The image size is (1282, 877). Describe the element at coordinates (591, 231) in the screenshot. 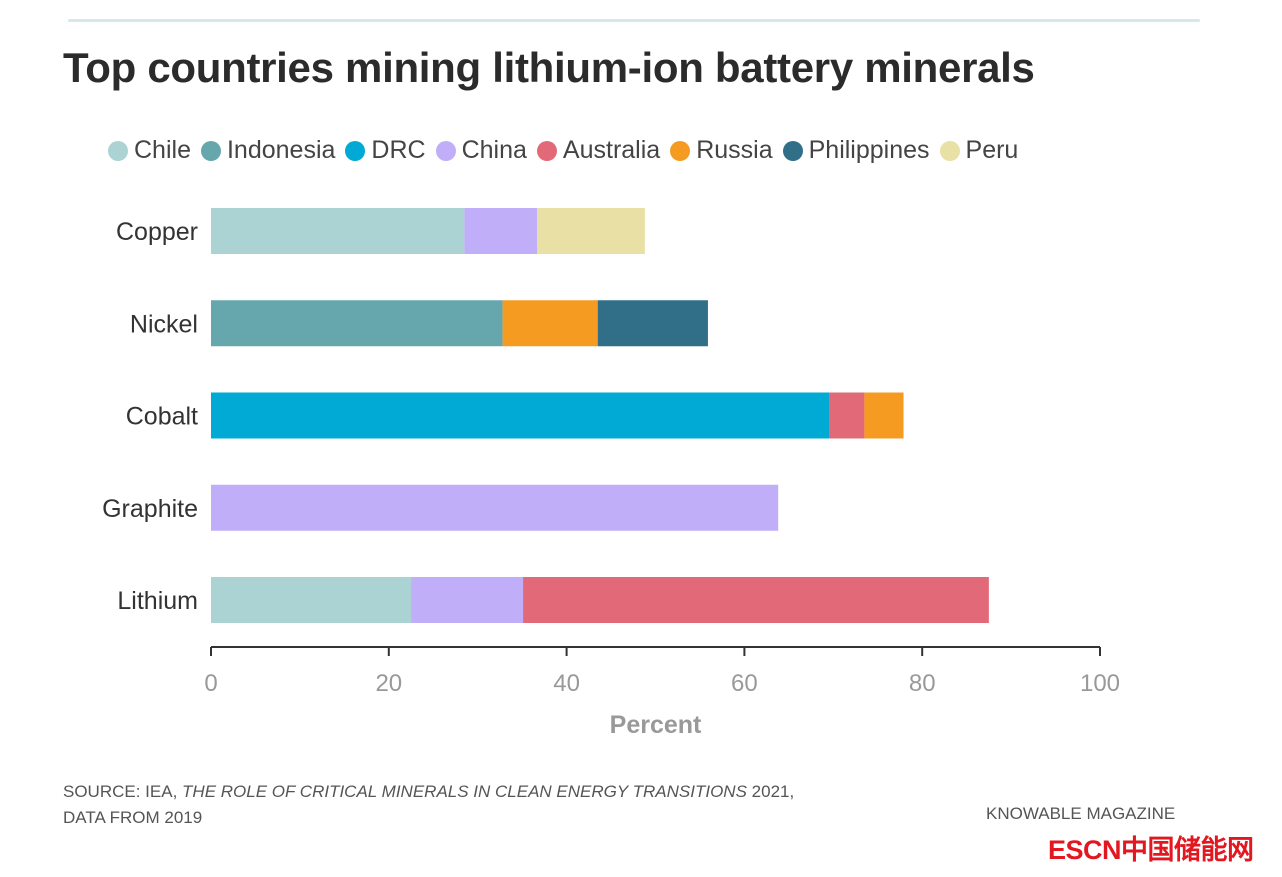

I see `bar-copper-peru` at that location.